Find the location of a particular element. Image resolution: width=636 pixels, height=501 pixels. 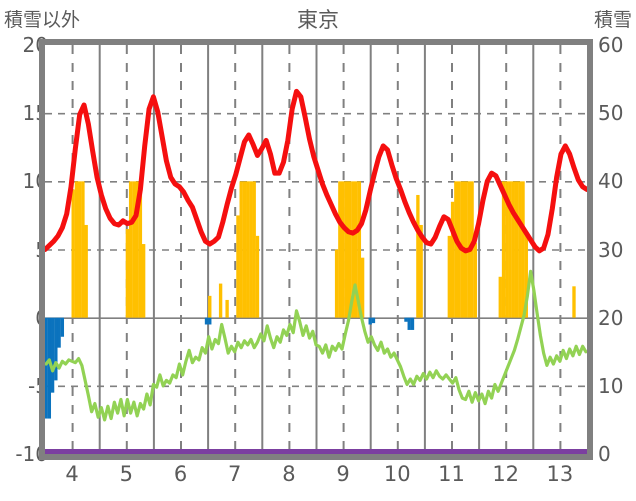

x-axis-tick-label: 4 is located at coordinates (72, 474).